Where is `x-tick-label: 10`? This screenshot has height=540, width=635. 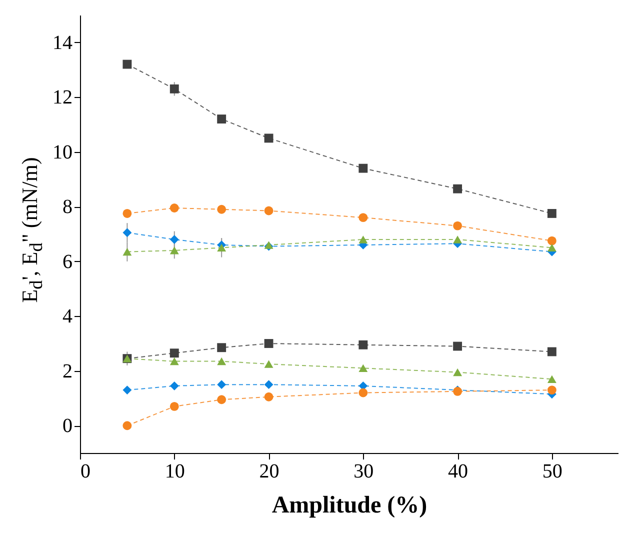
x-tick-label: 10 is located at coordinates (174, 471).